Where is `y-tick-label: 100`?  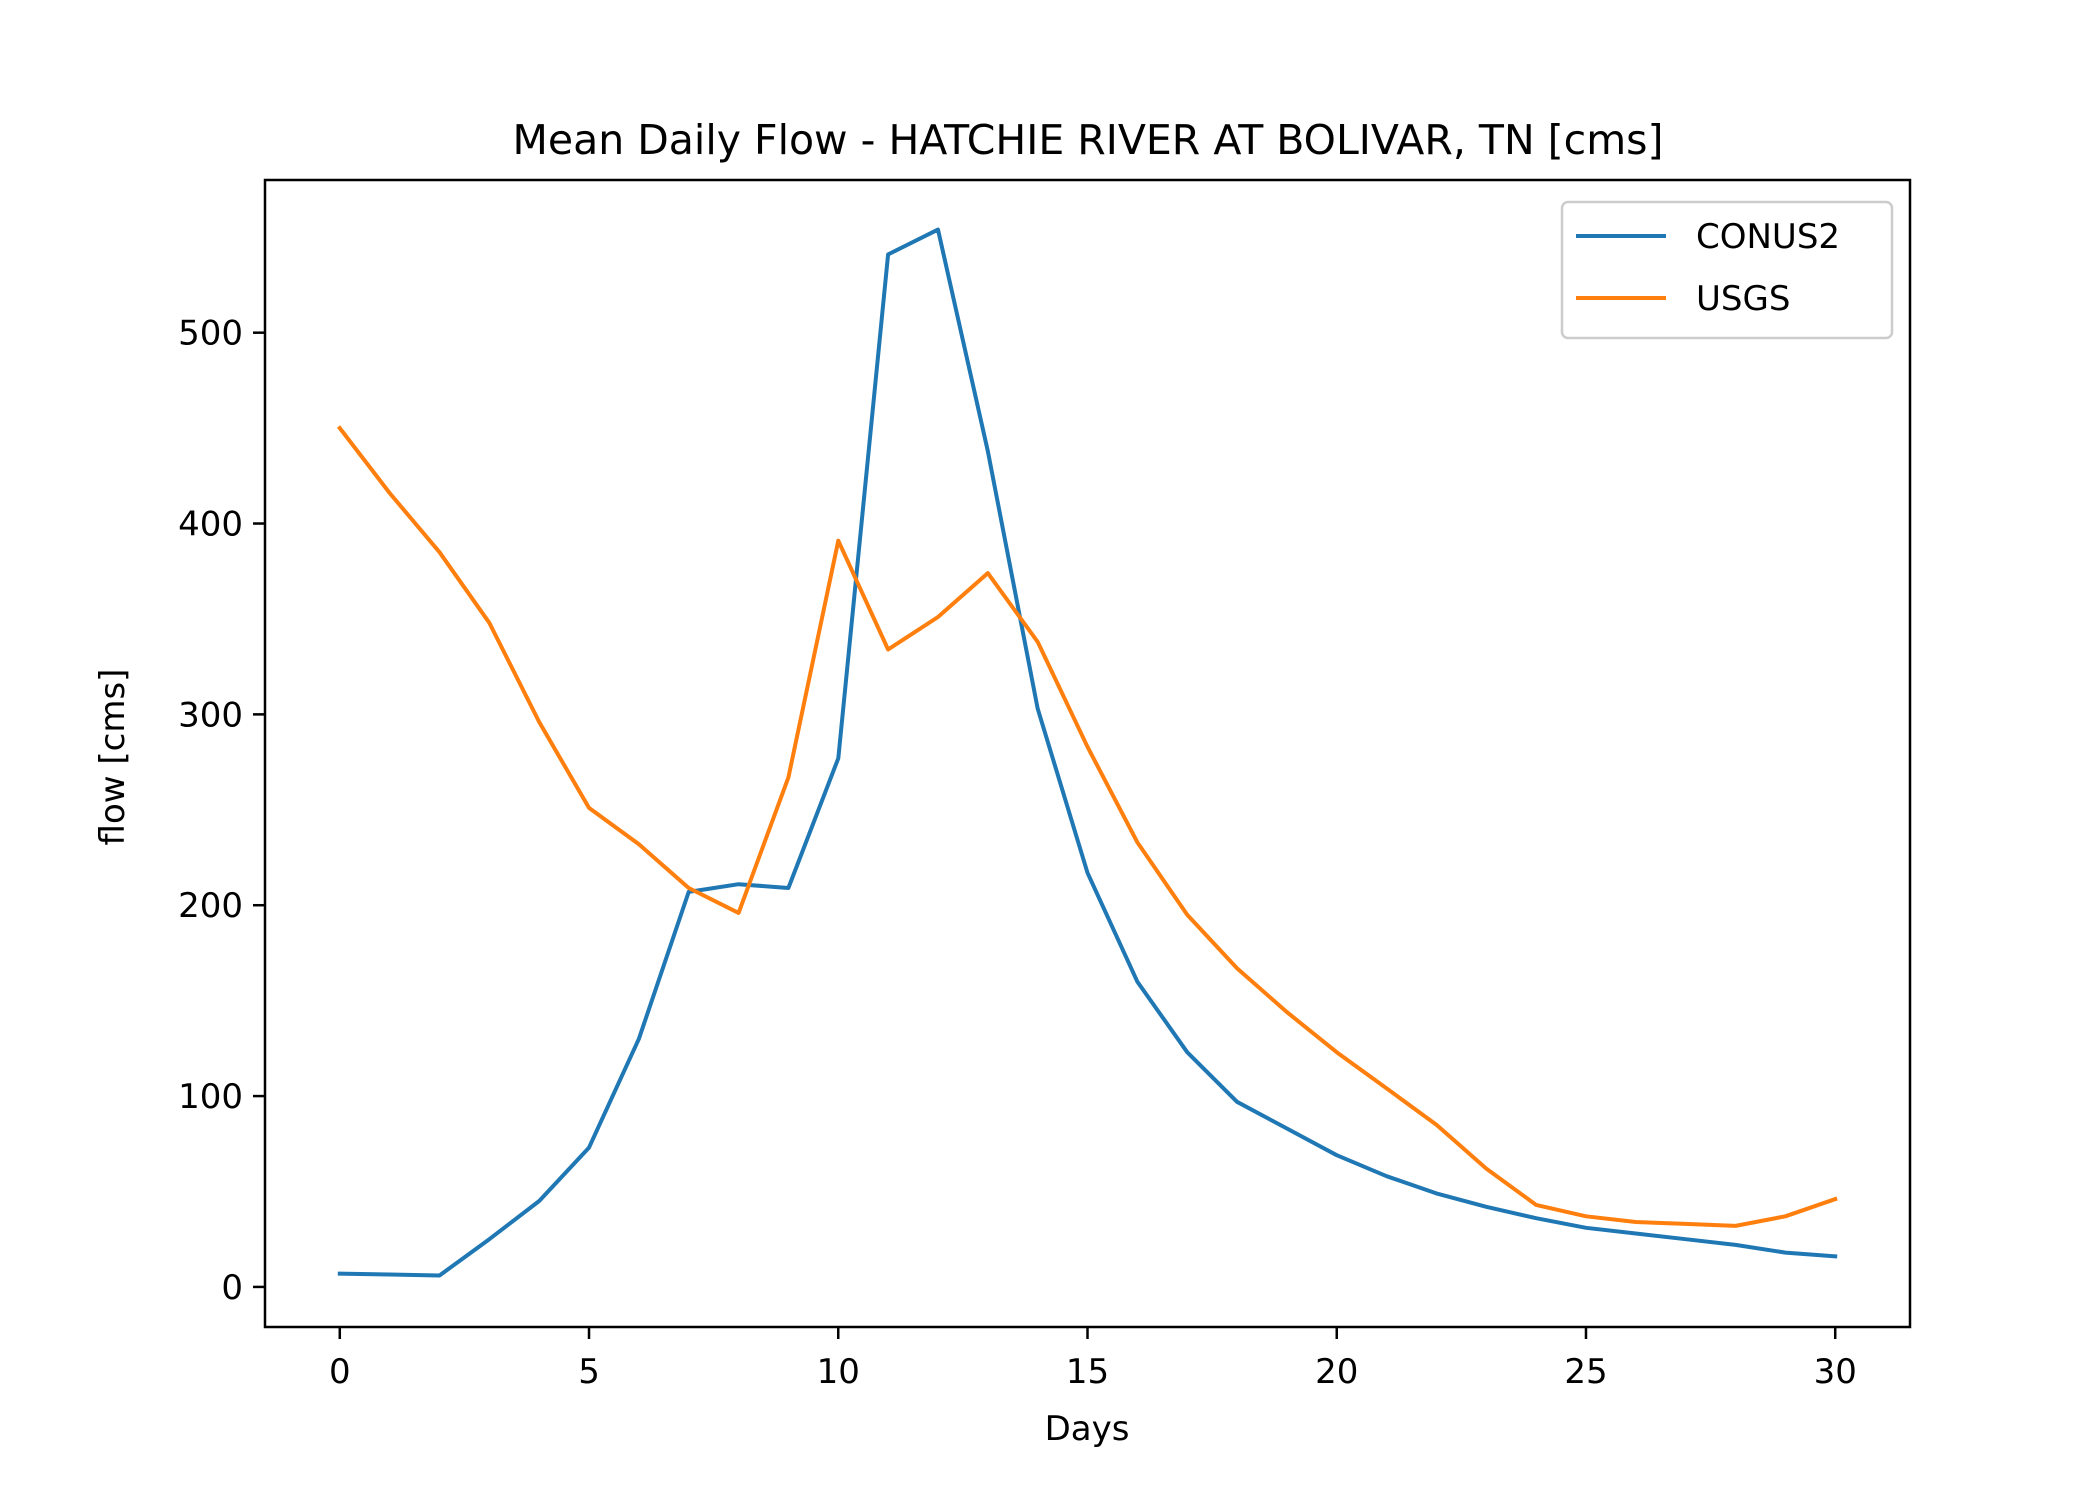 y-tick-label: 100 is located at coordinates (210, 1097).